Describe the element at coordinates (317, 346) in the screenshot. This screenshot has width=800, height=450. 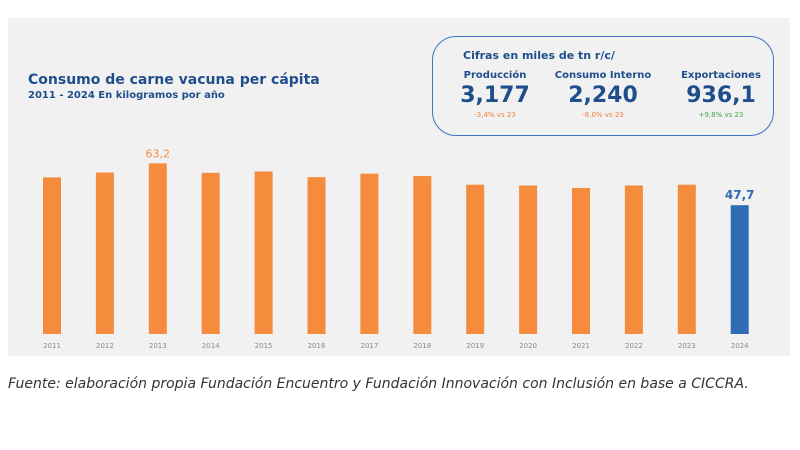
I see `x-tick-label: 2016` at that location.